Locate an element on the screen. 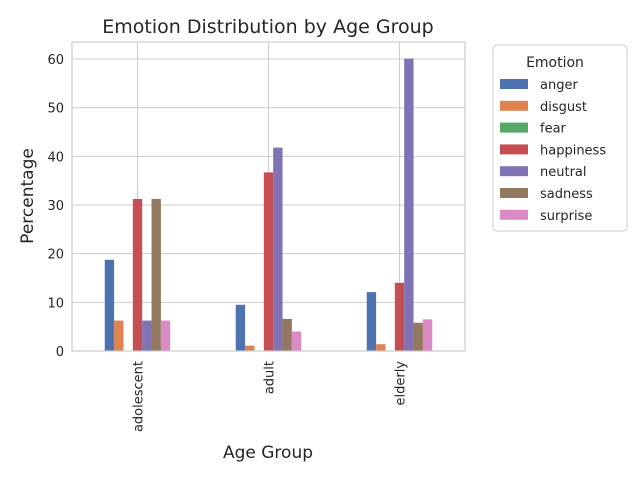 The image size is (640, 480). legend-swatch-sadness is located at coordinates (514, 193).